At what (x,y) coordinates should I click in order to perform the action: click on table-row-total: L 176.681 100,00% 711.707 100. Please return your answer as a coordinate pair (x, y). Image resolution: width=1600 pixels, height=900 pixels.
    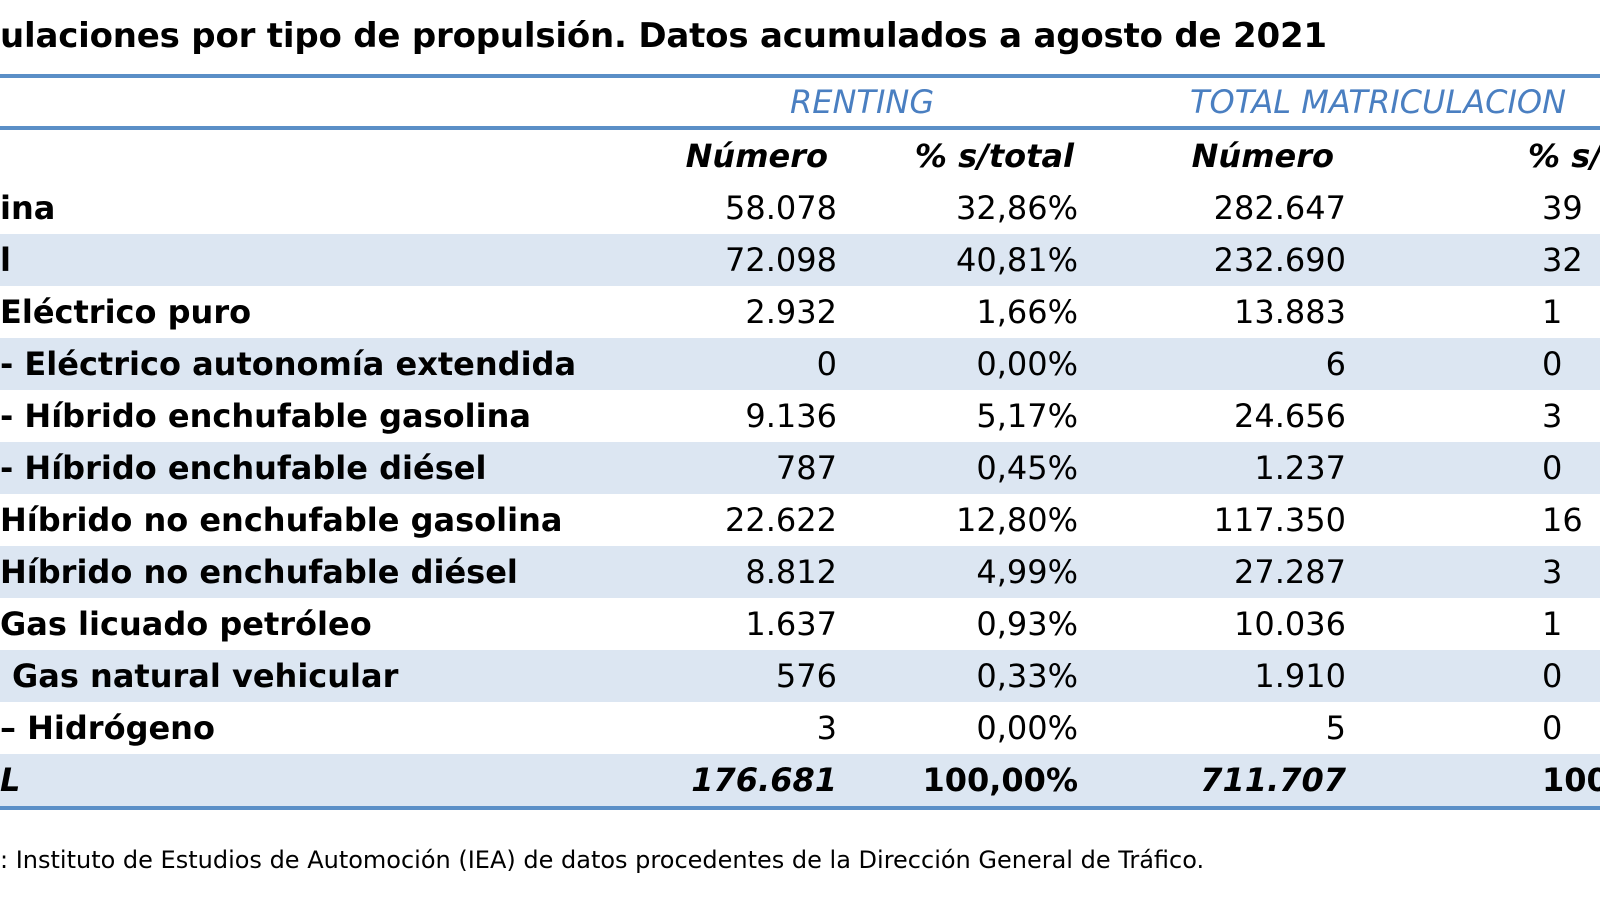
    Looking at the image, I should click on (800, 780).